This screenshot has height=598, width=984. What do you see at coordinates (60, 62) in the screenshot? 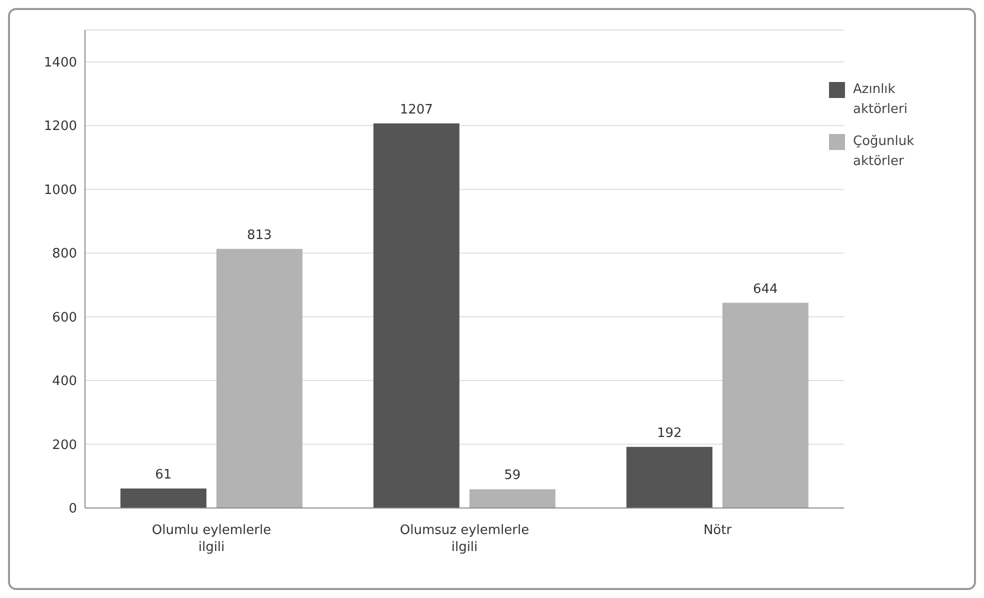
I see `y-tick-label: 1400` at bounding box center [60, 62].